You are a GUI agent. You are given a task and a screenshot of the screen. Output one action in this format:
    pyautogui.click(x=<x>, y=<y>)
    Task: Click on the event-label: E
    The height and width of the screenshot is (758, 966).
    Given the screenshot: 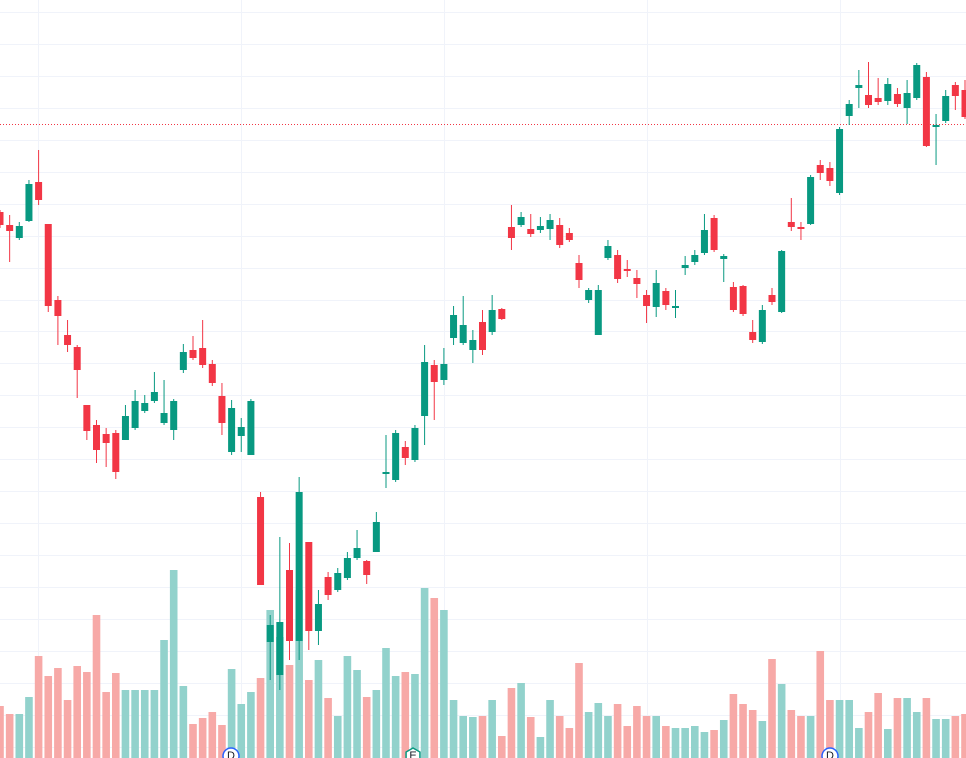 What is the action you would take?
    pyautogui.click(x=412, y=754)
    